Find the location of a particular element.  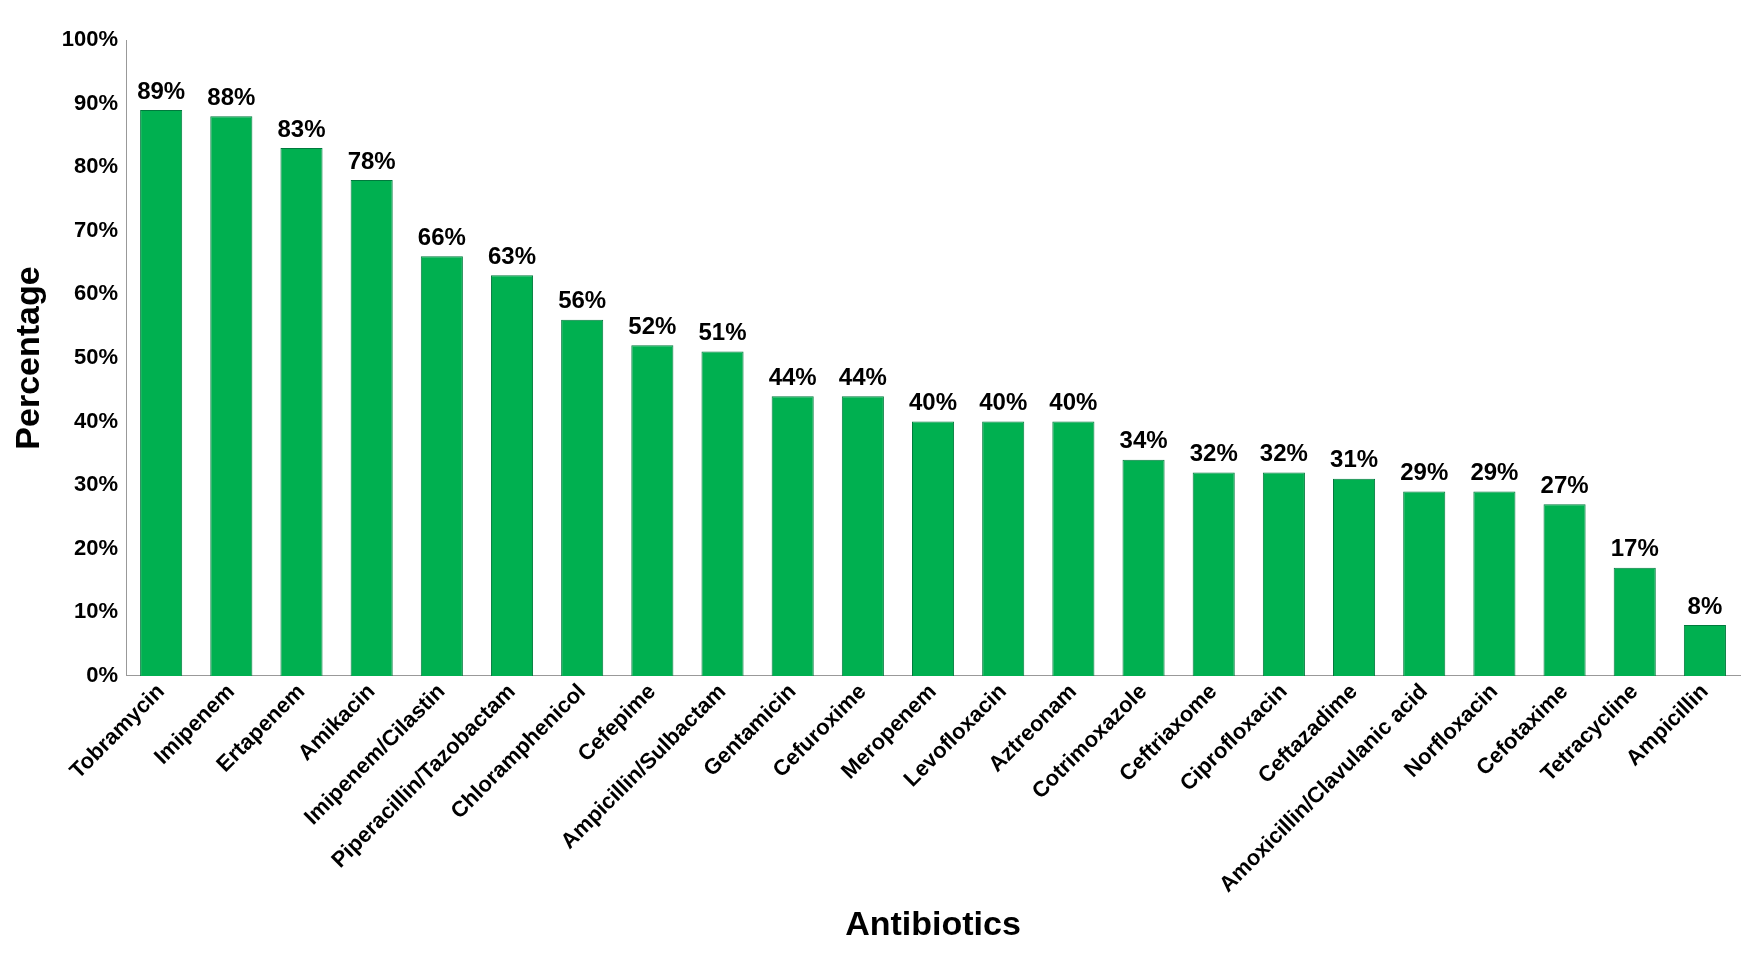

data-label: 31% is located at coordinates (1354, 459).